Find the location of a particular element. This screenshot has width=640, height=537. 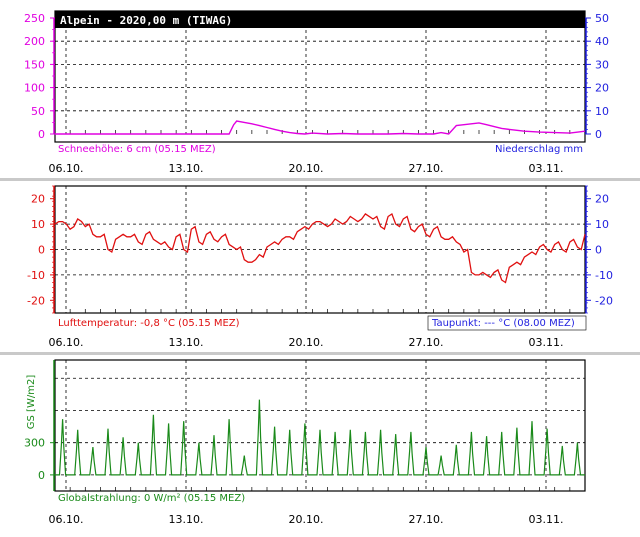

right-tick-label: 30 is located at coordinates (602, 64).